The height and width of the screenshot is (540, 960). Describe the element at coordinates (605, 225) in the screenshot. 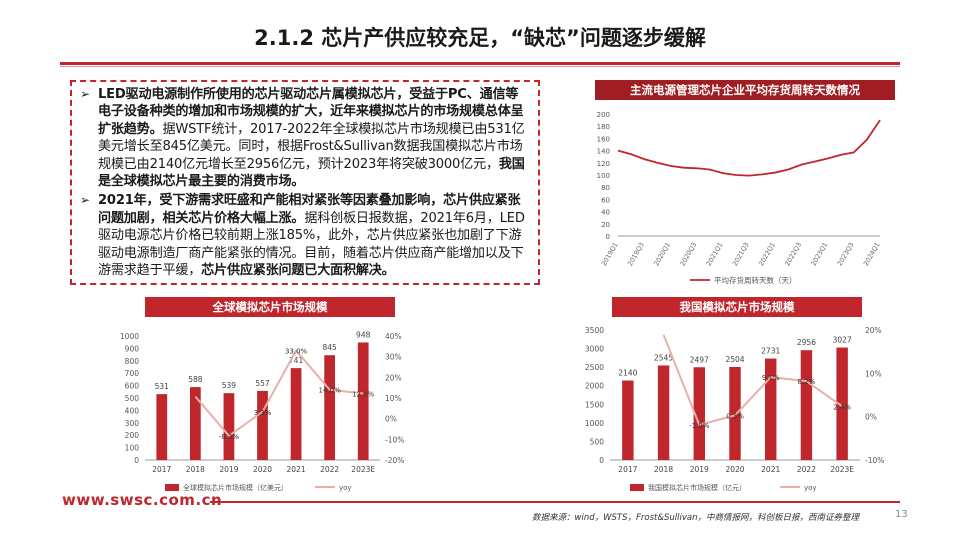

I see `y-tick-label: 20` at that location.